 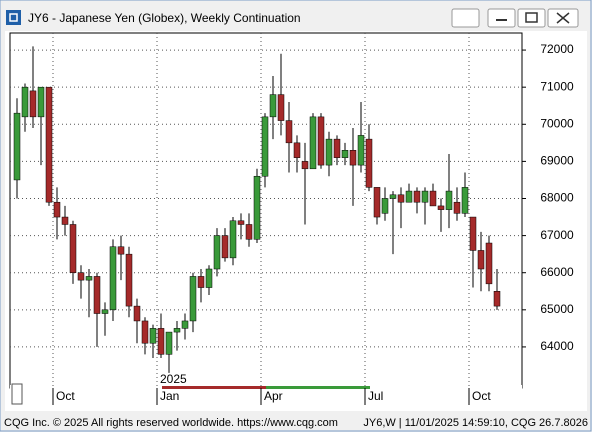 What do you see at coordinates (557, 198) in the screenshot?
I see `y-tick-label: 68000` at bounding box center [557, 198].